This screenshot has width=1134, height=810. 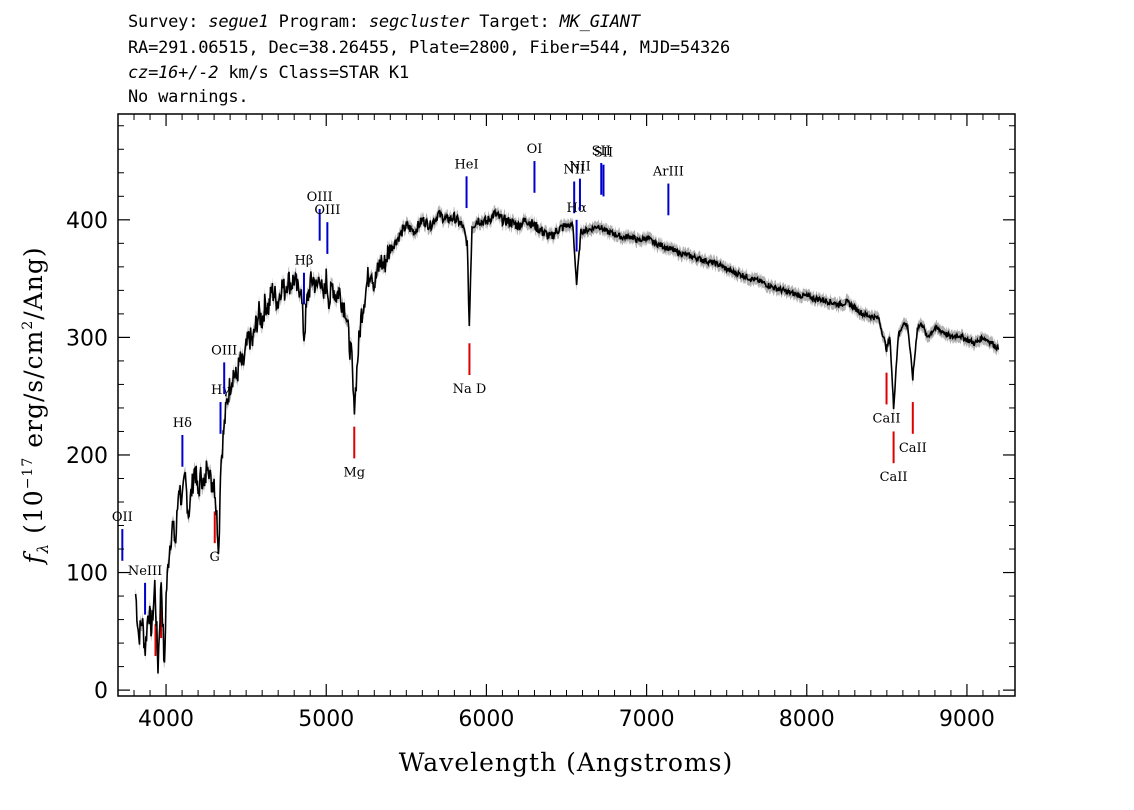 I want to click on cz-value: cz=16+/-2, so click(x=173, y=73).